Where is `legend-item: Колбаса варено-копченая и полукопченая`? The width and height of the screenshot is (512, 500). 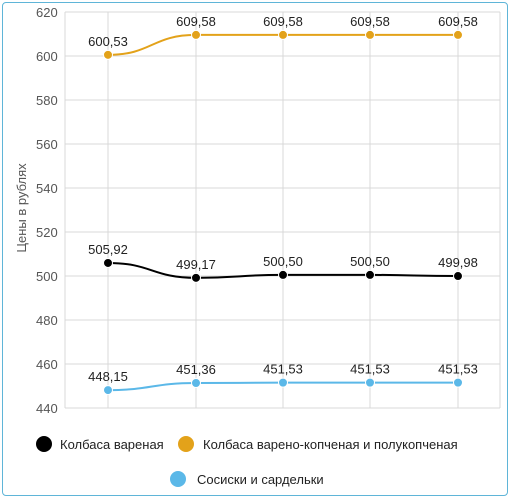
legend-item: Колбаса варено-копченая и полукопченая is located at coordinates (318, 444).